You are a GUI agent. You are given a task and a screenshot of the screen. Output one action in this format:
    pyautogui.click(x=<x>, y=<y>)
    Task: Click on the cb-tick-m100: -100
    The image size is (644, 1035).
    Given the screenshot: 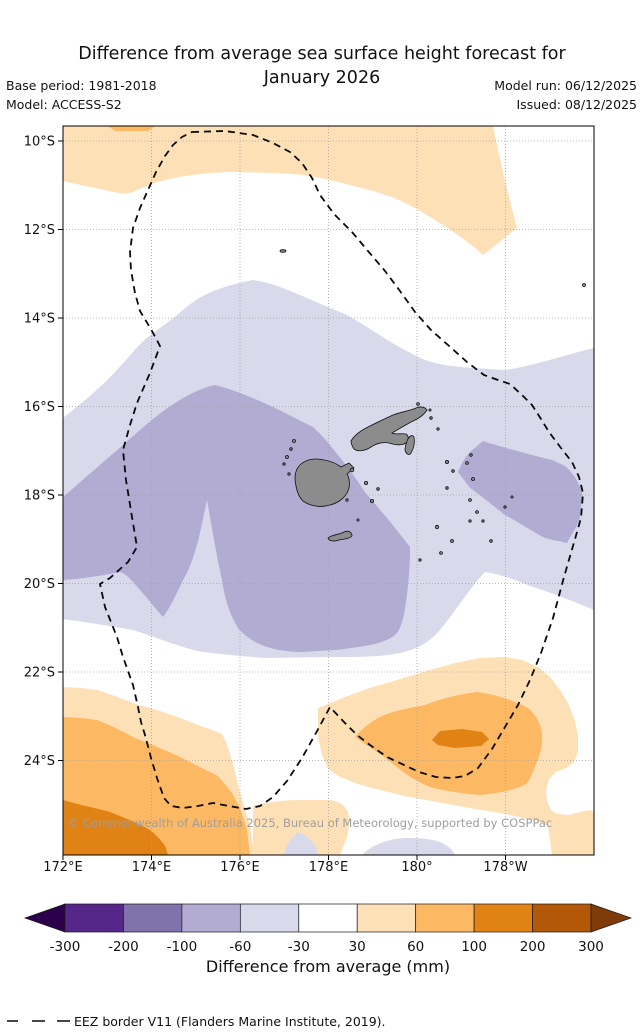 What is the action you would take?
    pyautogui.click(x=182, y=947)
    